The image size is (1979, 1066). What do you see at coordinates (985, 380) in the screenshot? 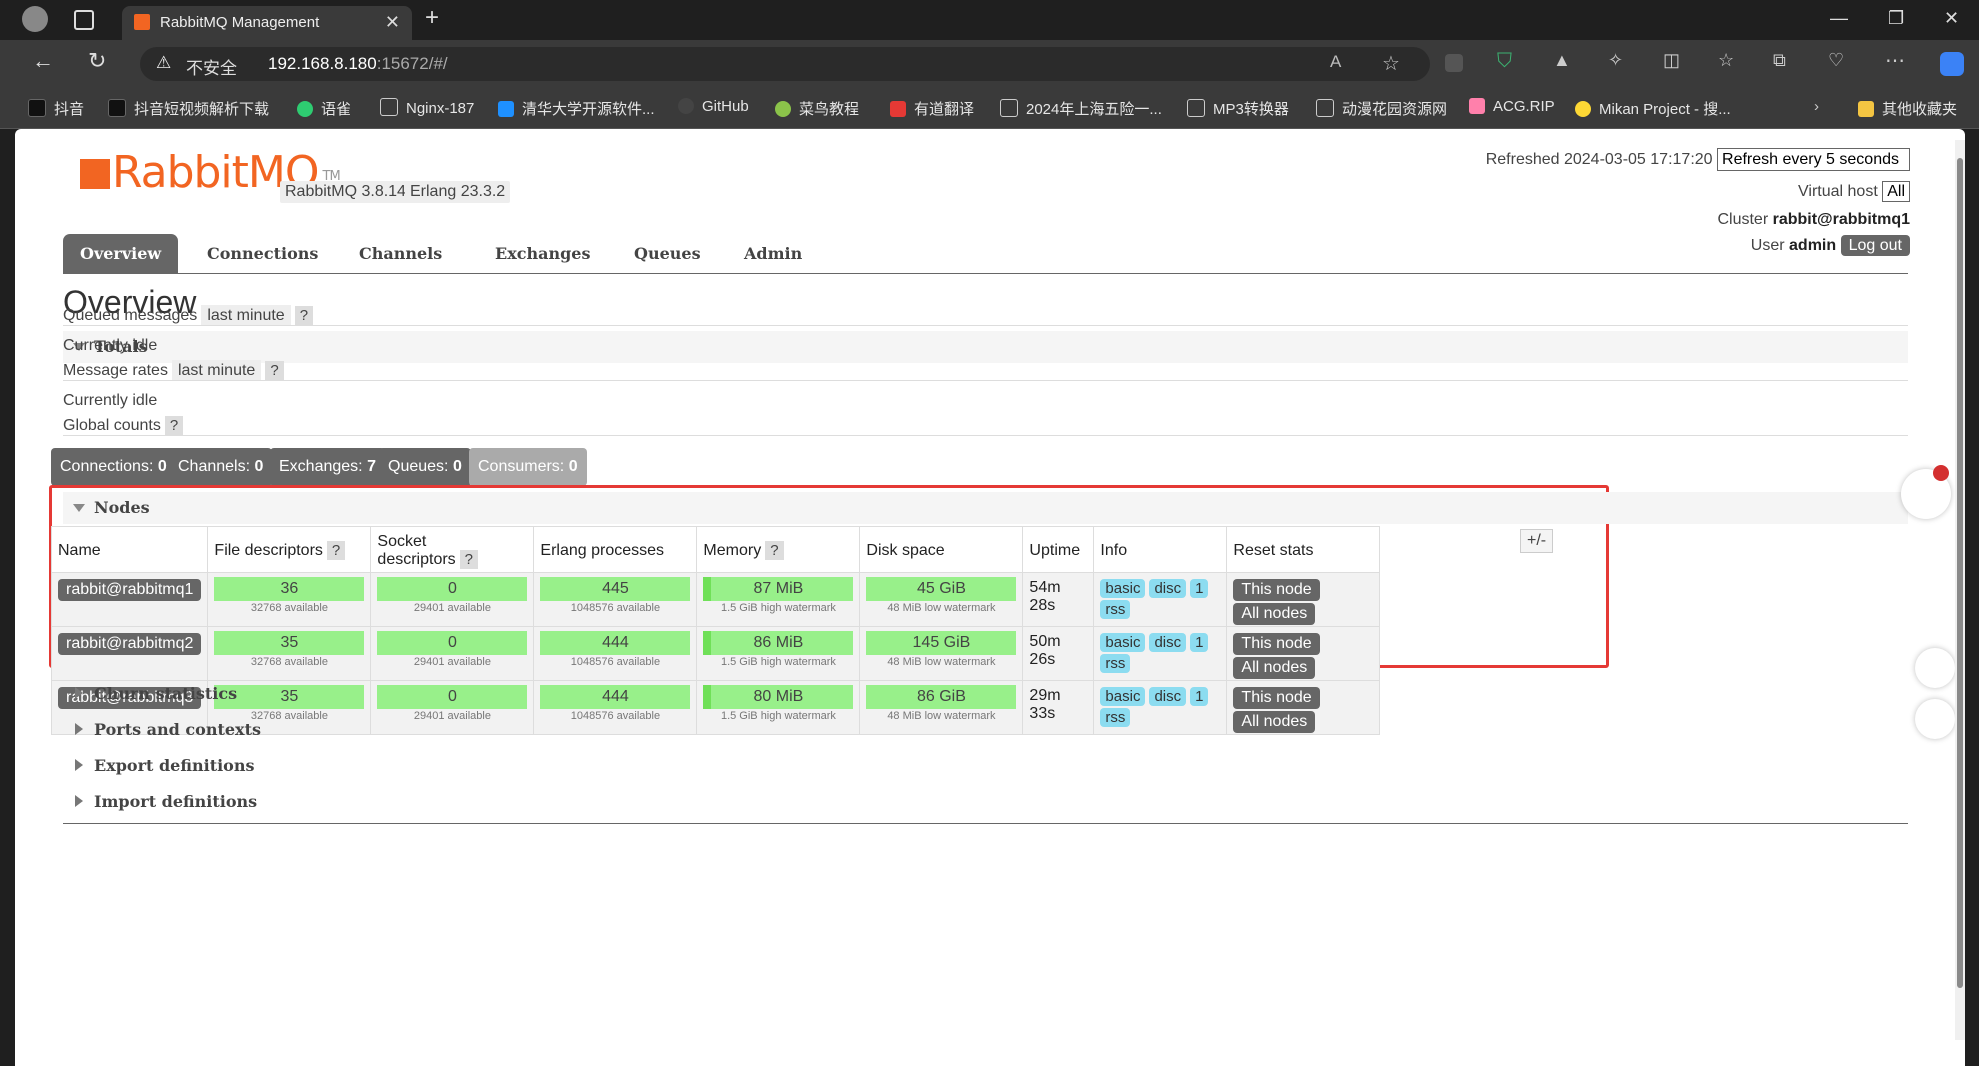
I see `divider` at bounding box center [985, 380].